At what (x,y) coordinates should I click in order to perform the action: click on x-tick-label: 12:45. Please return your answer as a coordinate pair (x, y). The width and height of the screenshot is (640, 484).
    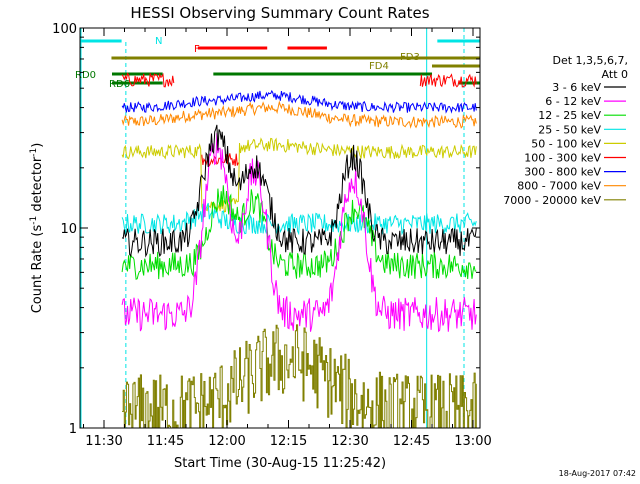
    Looking at the image, I should click on (411, 441).